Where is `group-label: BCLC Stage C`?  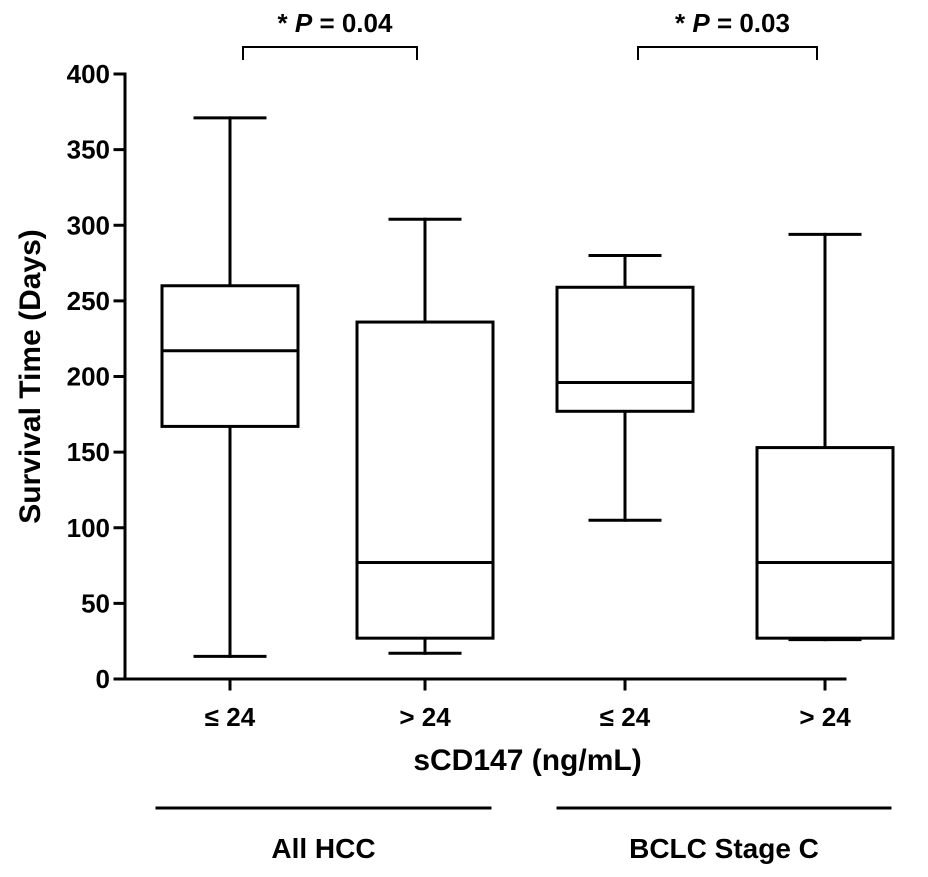
group-label: BCLC Stage C is located at coordinates (724, 848).